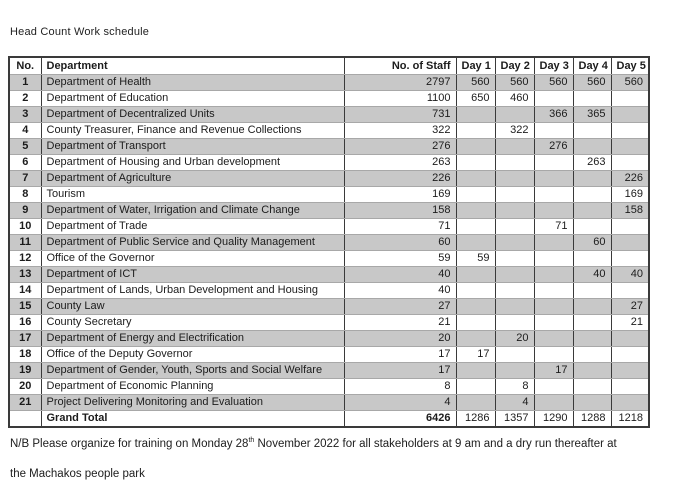 The image size is (696, 489). What do you see at coordinates (25, 322) in the screenshot?
I see `row-number-cell: 16` at bounding box center [25, 322].